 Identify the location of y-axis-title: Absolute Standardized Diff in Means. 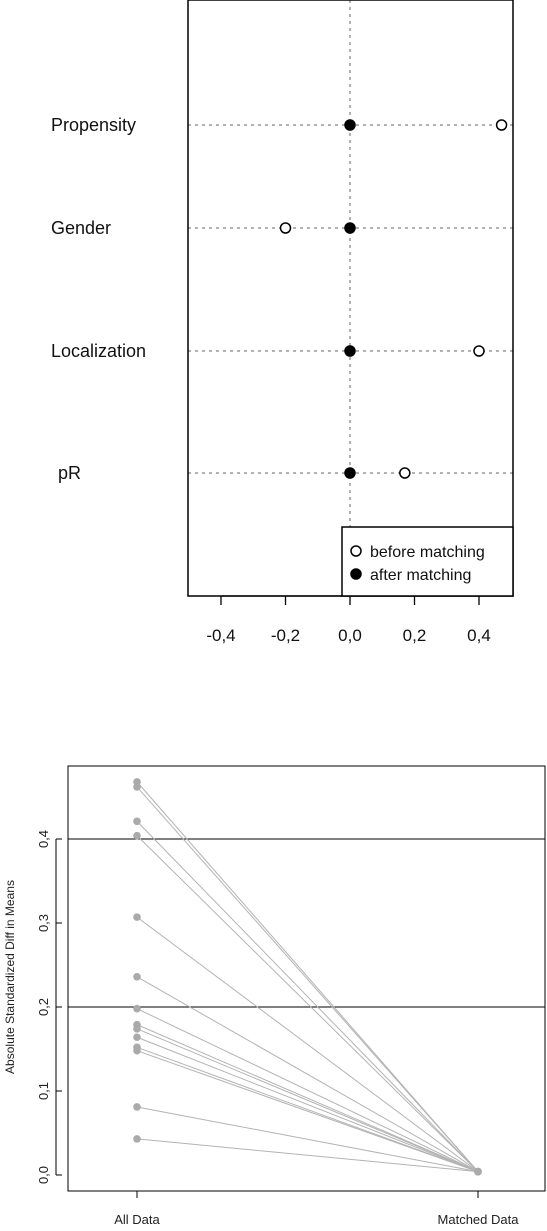
(10, 977).